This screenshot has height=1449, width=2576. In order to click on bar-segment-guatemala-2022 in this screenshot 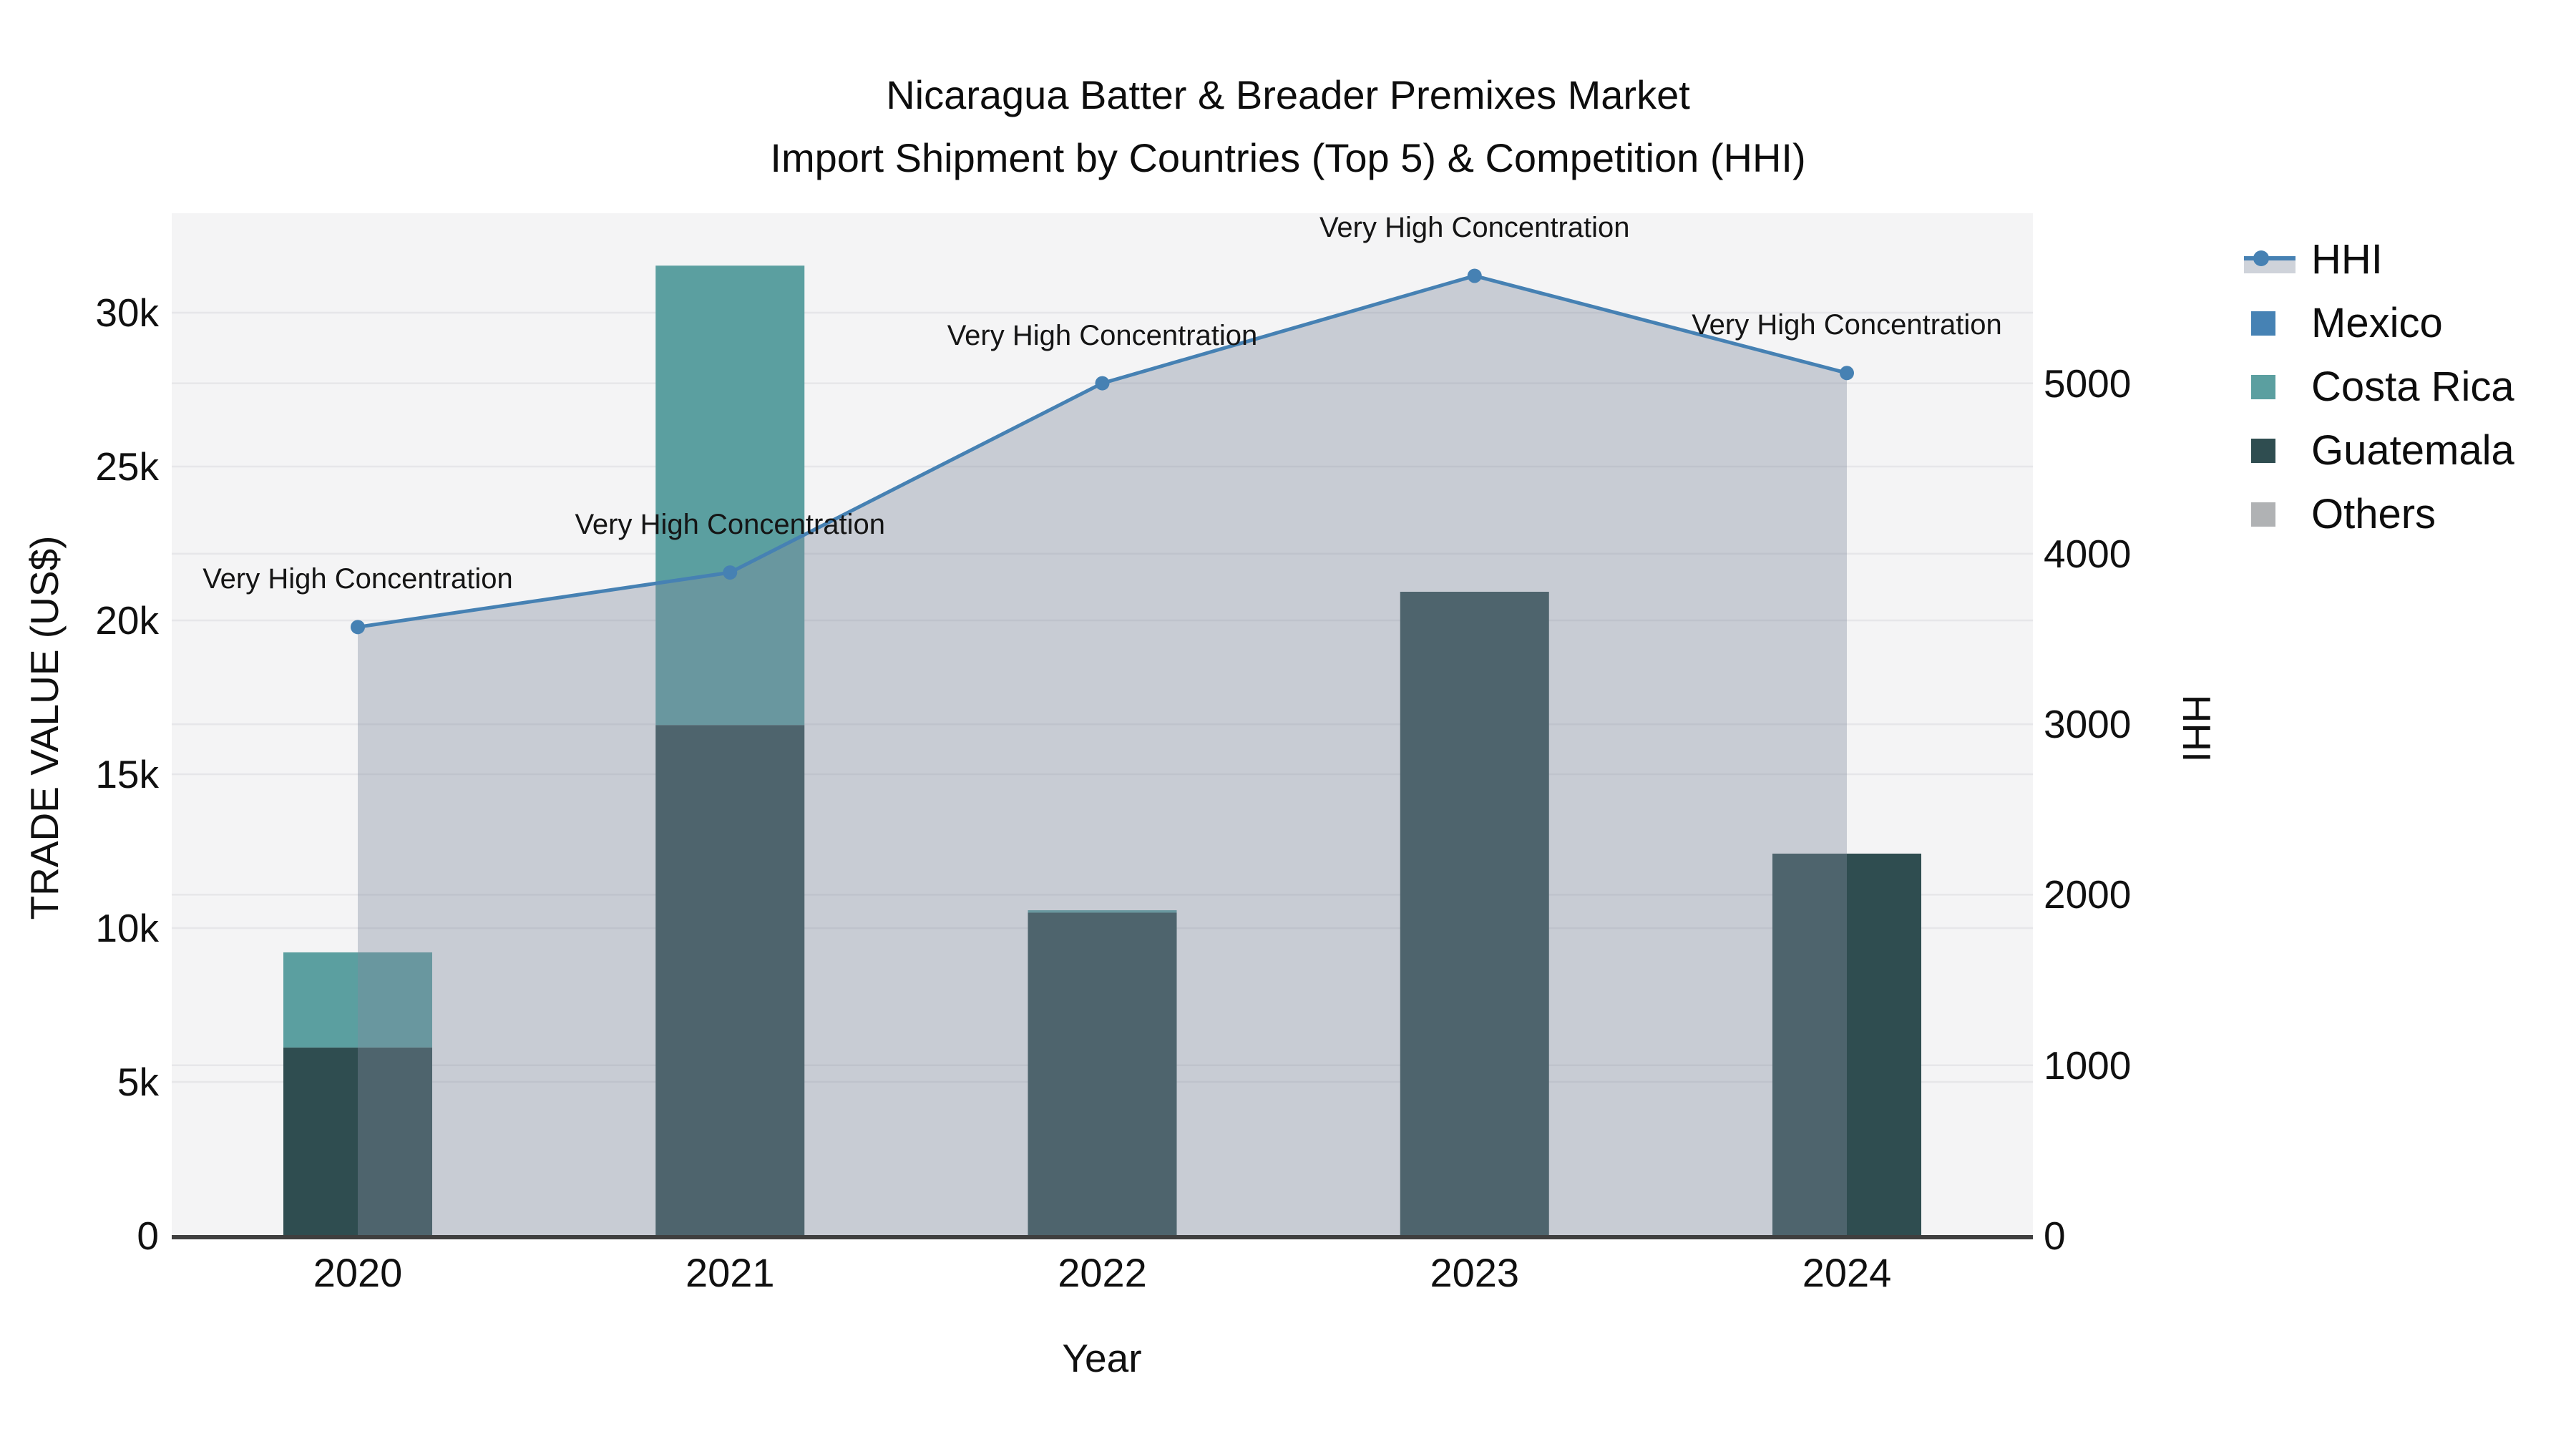, I will do `click(1102, 1074)`.